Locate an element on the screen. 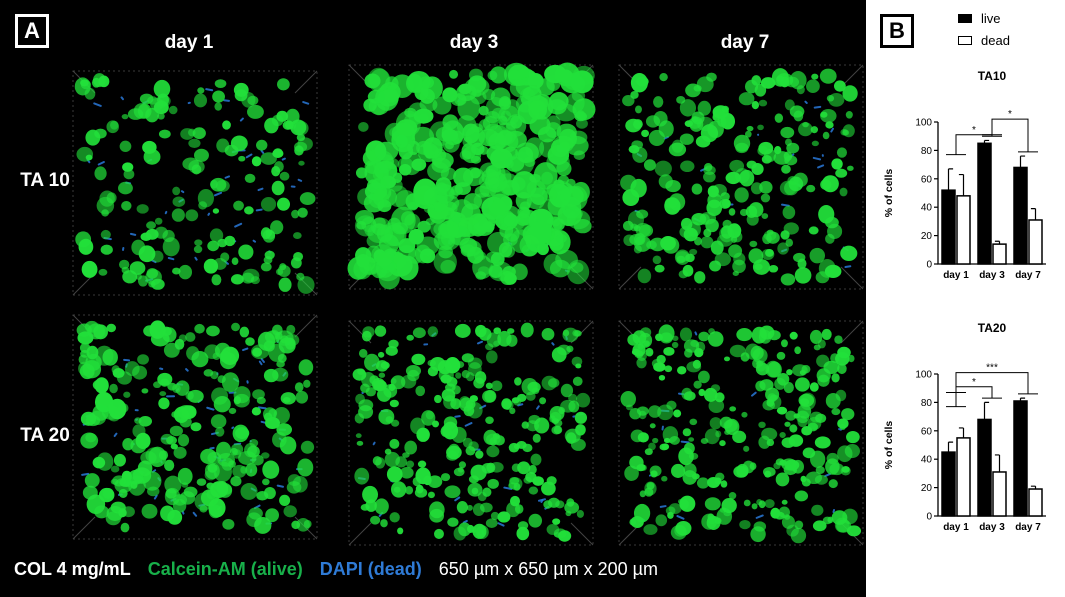 This screenshot has width=1065, height=597. chart-title: TA20 is located at coordinates (992, 328).